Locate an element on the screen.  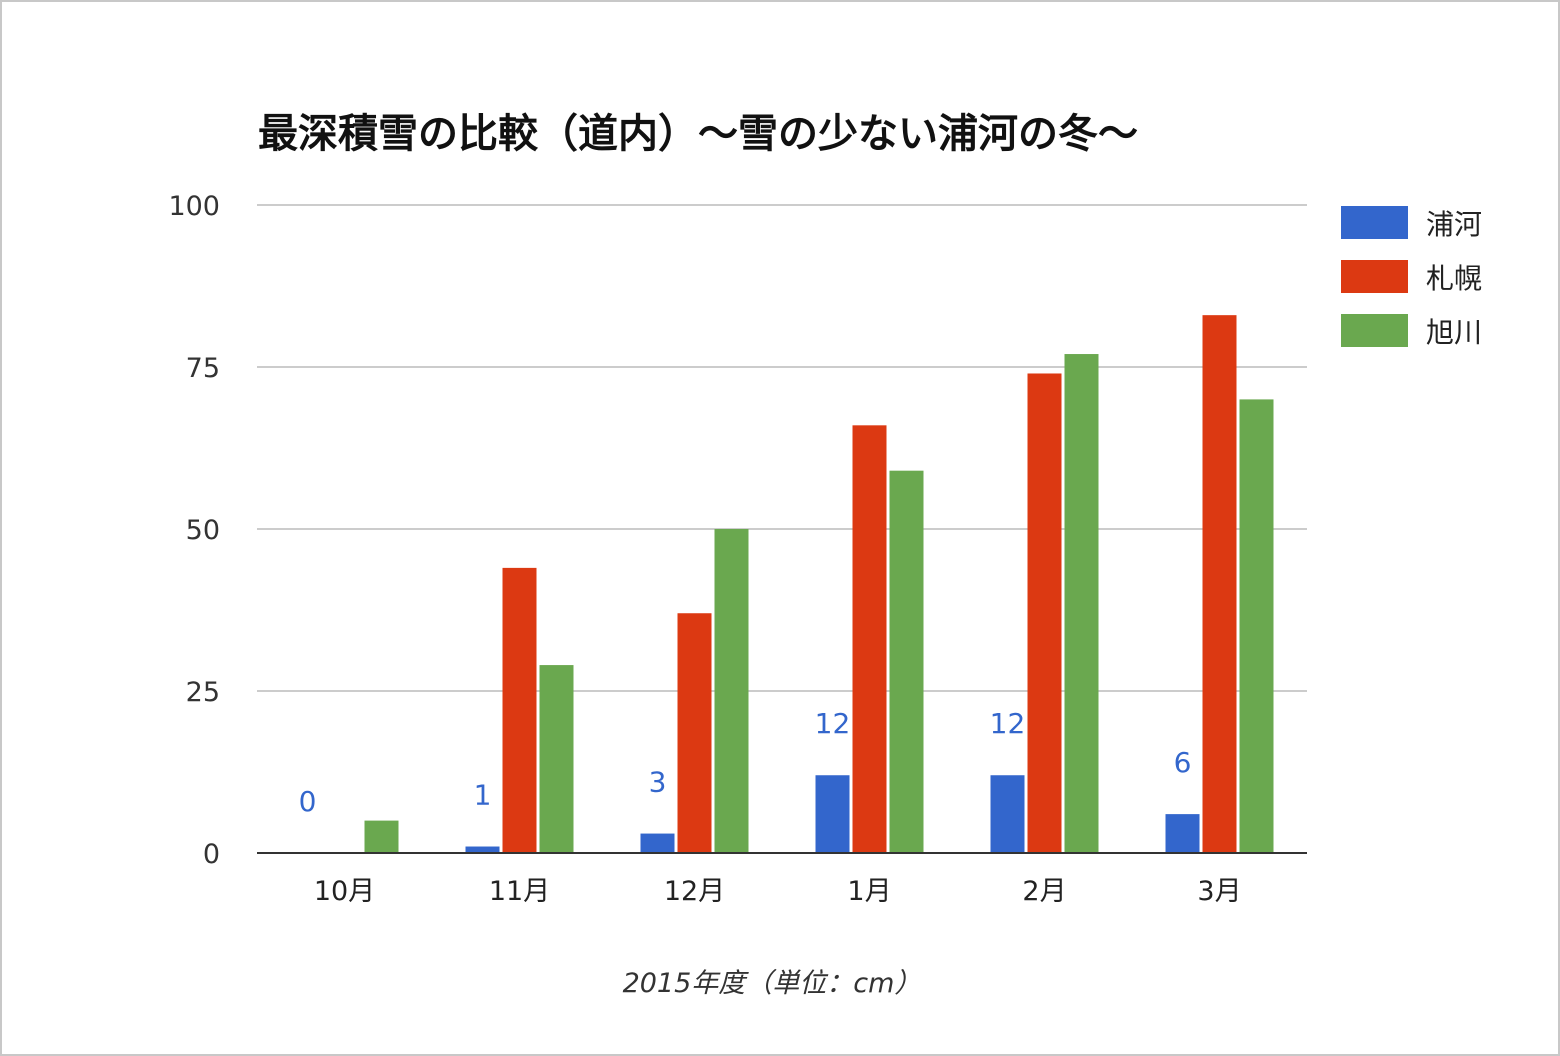
x-tick-label: 11月 is located at coordinates (519, 891).